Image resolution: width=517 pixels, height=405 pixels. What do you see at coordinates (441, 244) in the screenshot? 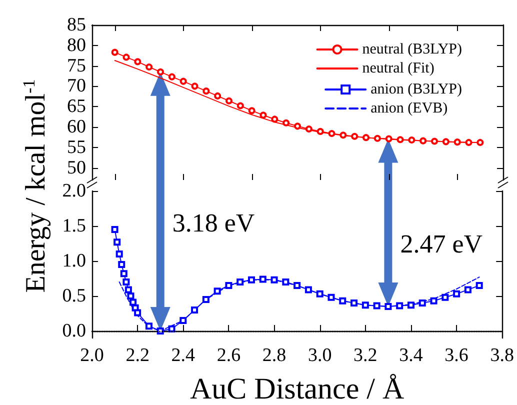
I see `annotation: 2.47 eV` at bounding box center [441, 244].